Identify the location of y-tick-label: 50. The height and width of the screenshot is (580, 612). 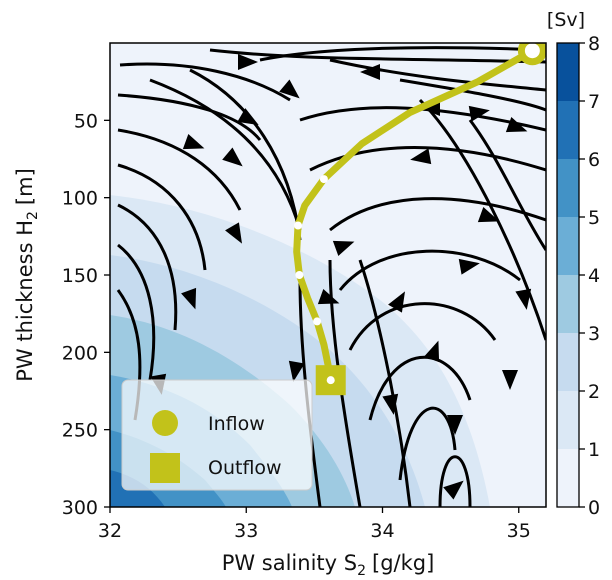
(86, 121).